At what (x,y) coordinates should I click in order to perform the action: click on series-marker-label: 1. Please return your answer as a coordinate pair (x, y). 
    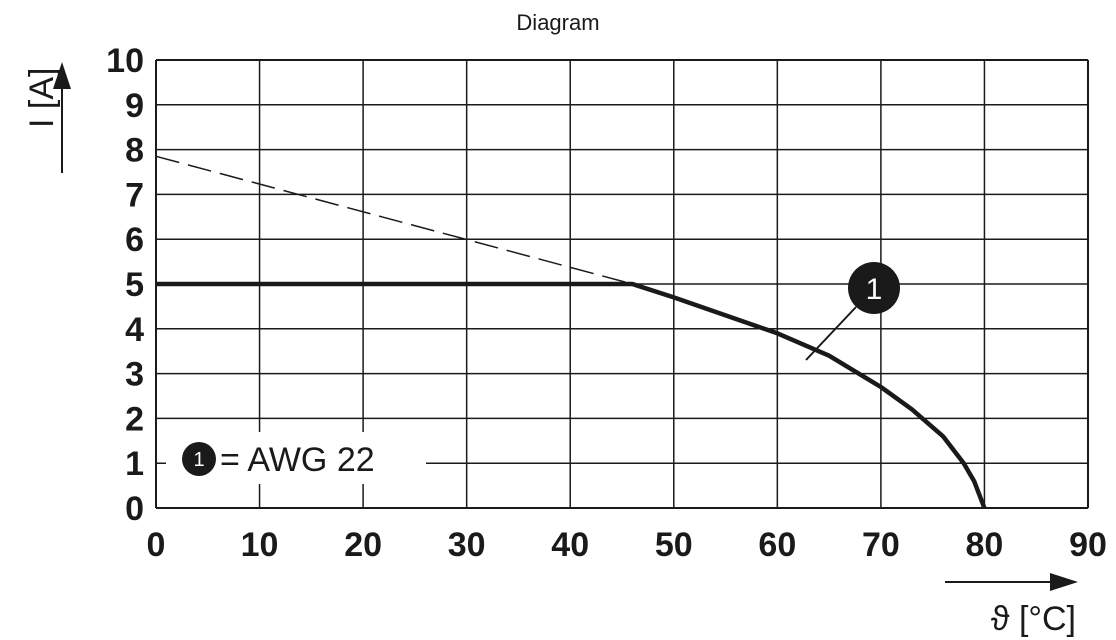
    Looking at the image, I should click on (874, 289).